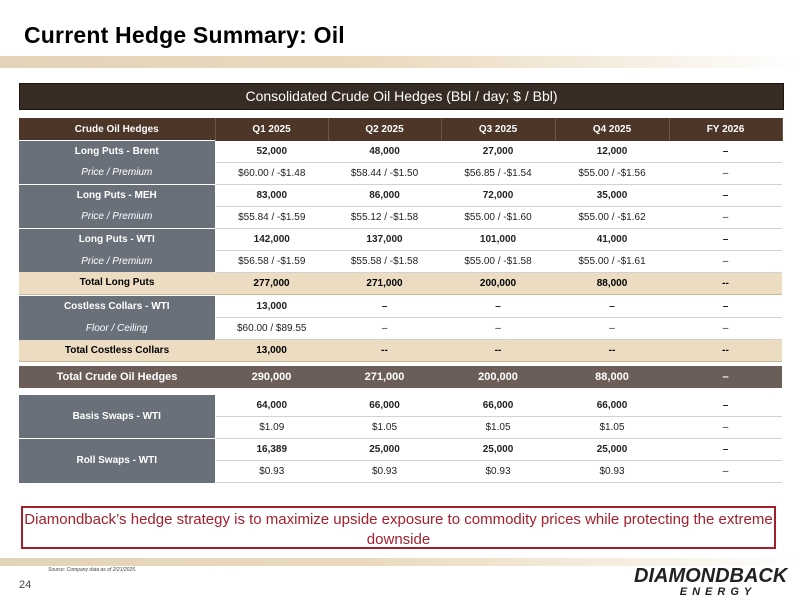 The image size is (800, 600). What do you see at coordinates (117, 261) in the screenshot?
I see `row-sublabel: Price / Premium` at bounding box center [117, 261].